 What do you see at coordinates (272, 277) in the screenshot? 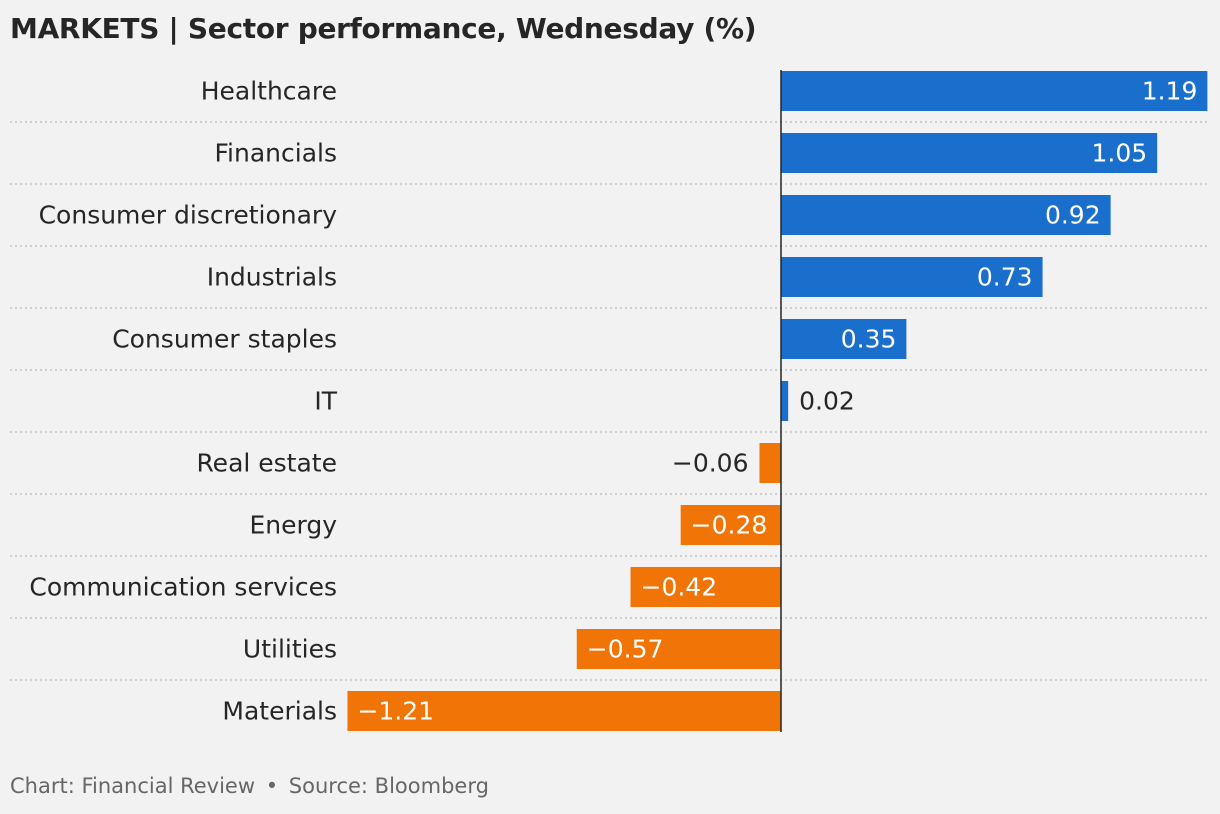
I see `category-label: Industrials` at bounding box center [272, 277].